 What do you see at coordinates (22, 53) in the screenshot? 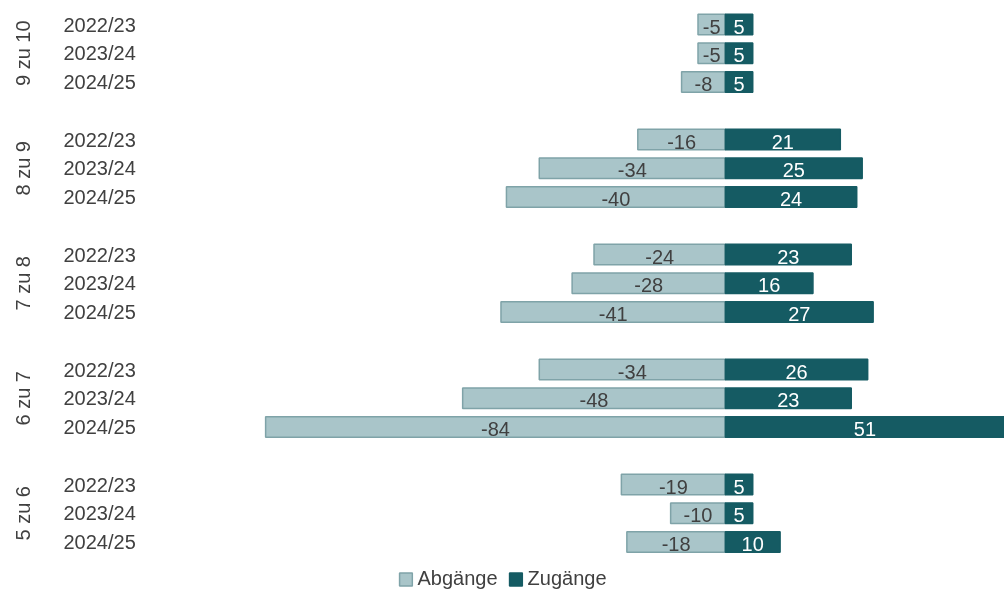
I see `text: 9 zu 10` at bounding box center [22, 53].